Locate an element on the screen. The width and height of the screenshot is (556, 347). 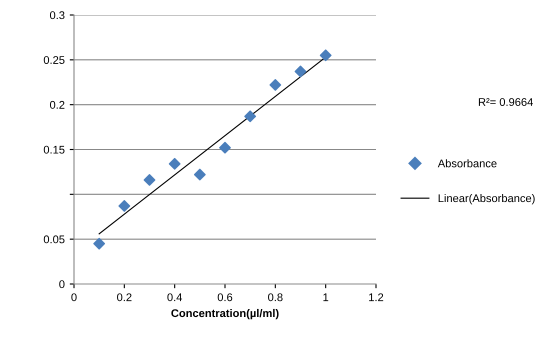
x-tick-label: 0.4 is located at coordinates (174, 297).